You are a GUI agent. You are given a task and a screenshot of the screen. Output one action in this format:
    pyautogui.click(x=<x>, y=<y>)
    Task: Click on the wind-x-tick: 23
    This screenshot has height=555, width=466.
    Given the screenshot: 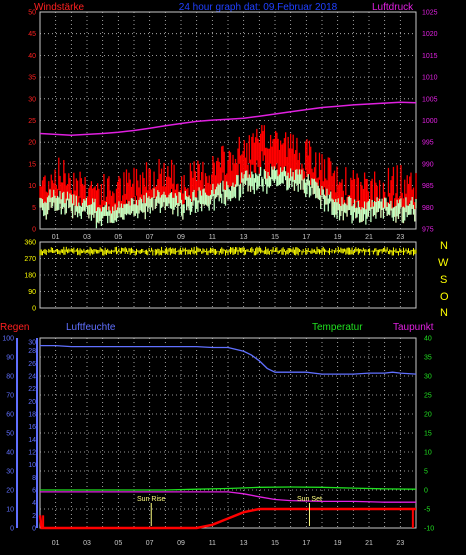 What is the action you would take?
    pyautogui.click(x=400, y=237)
    